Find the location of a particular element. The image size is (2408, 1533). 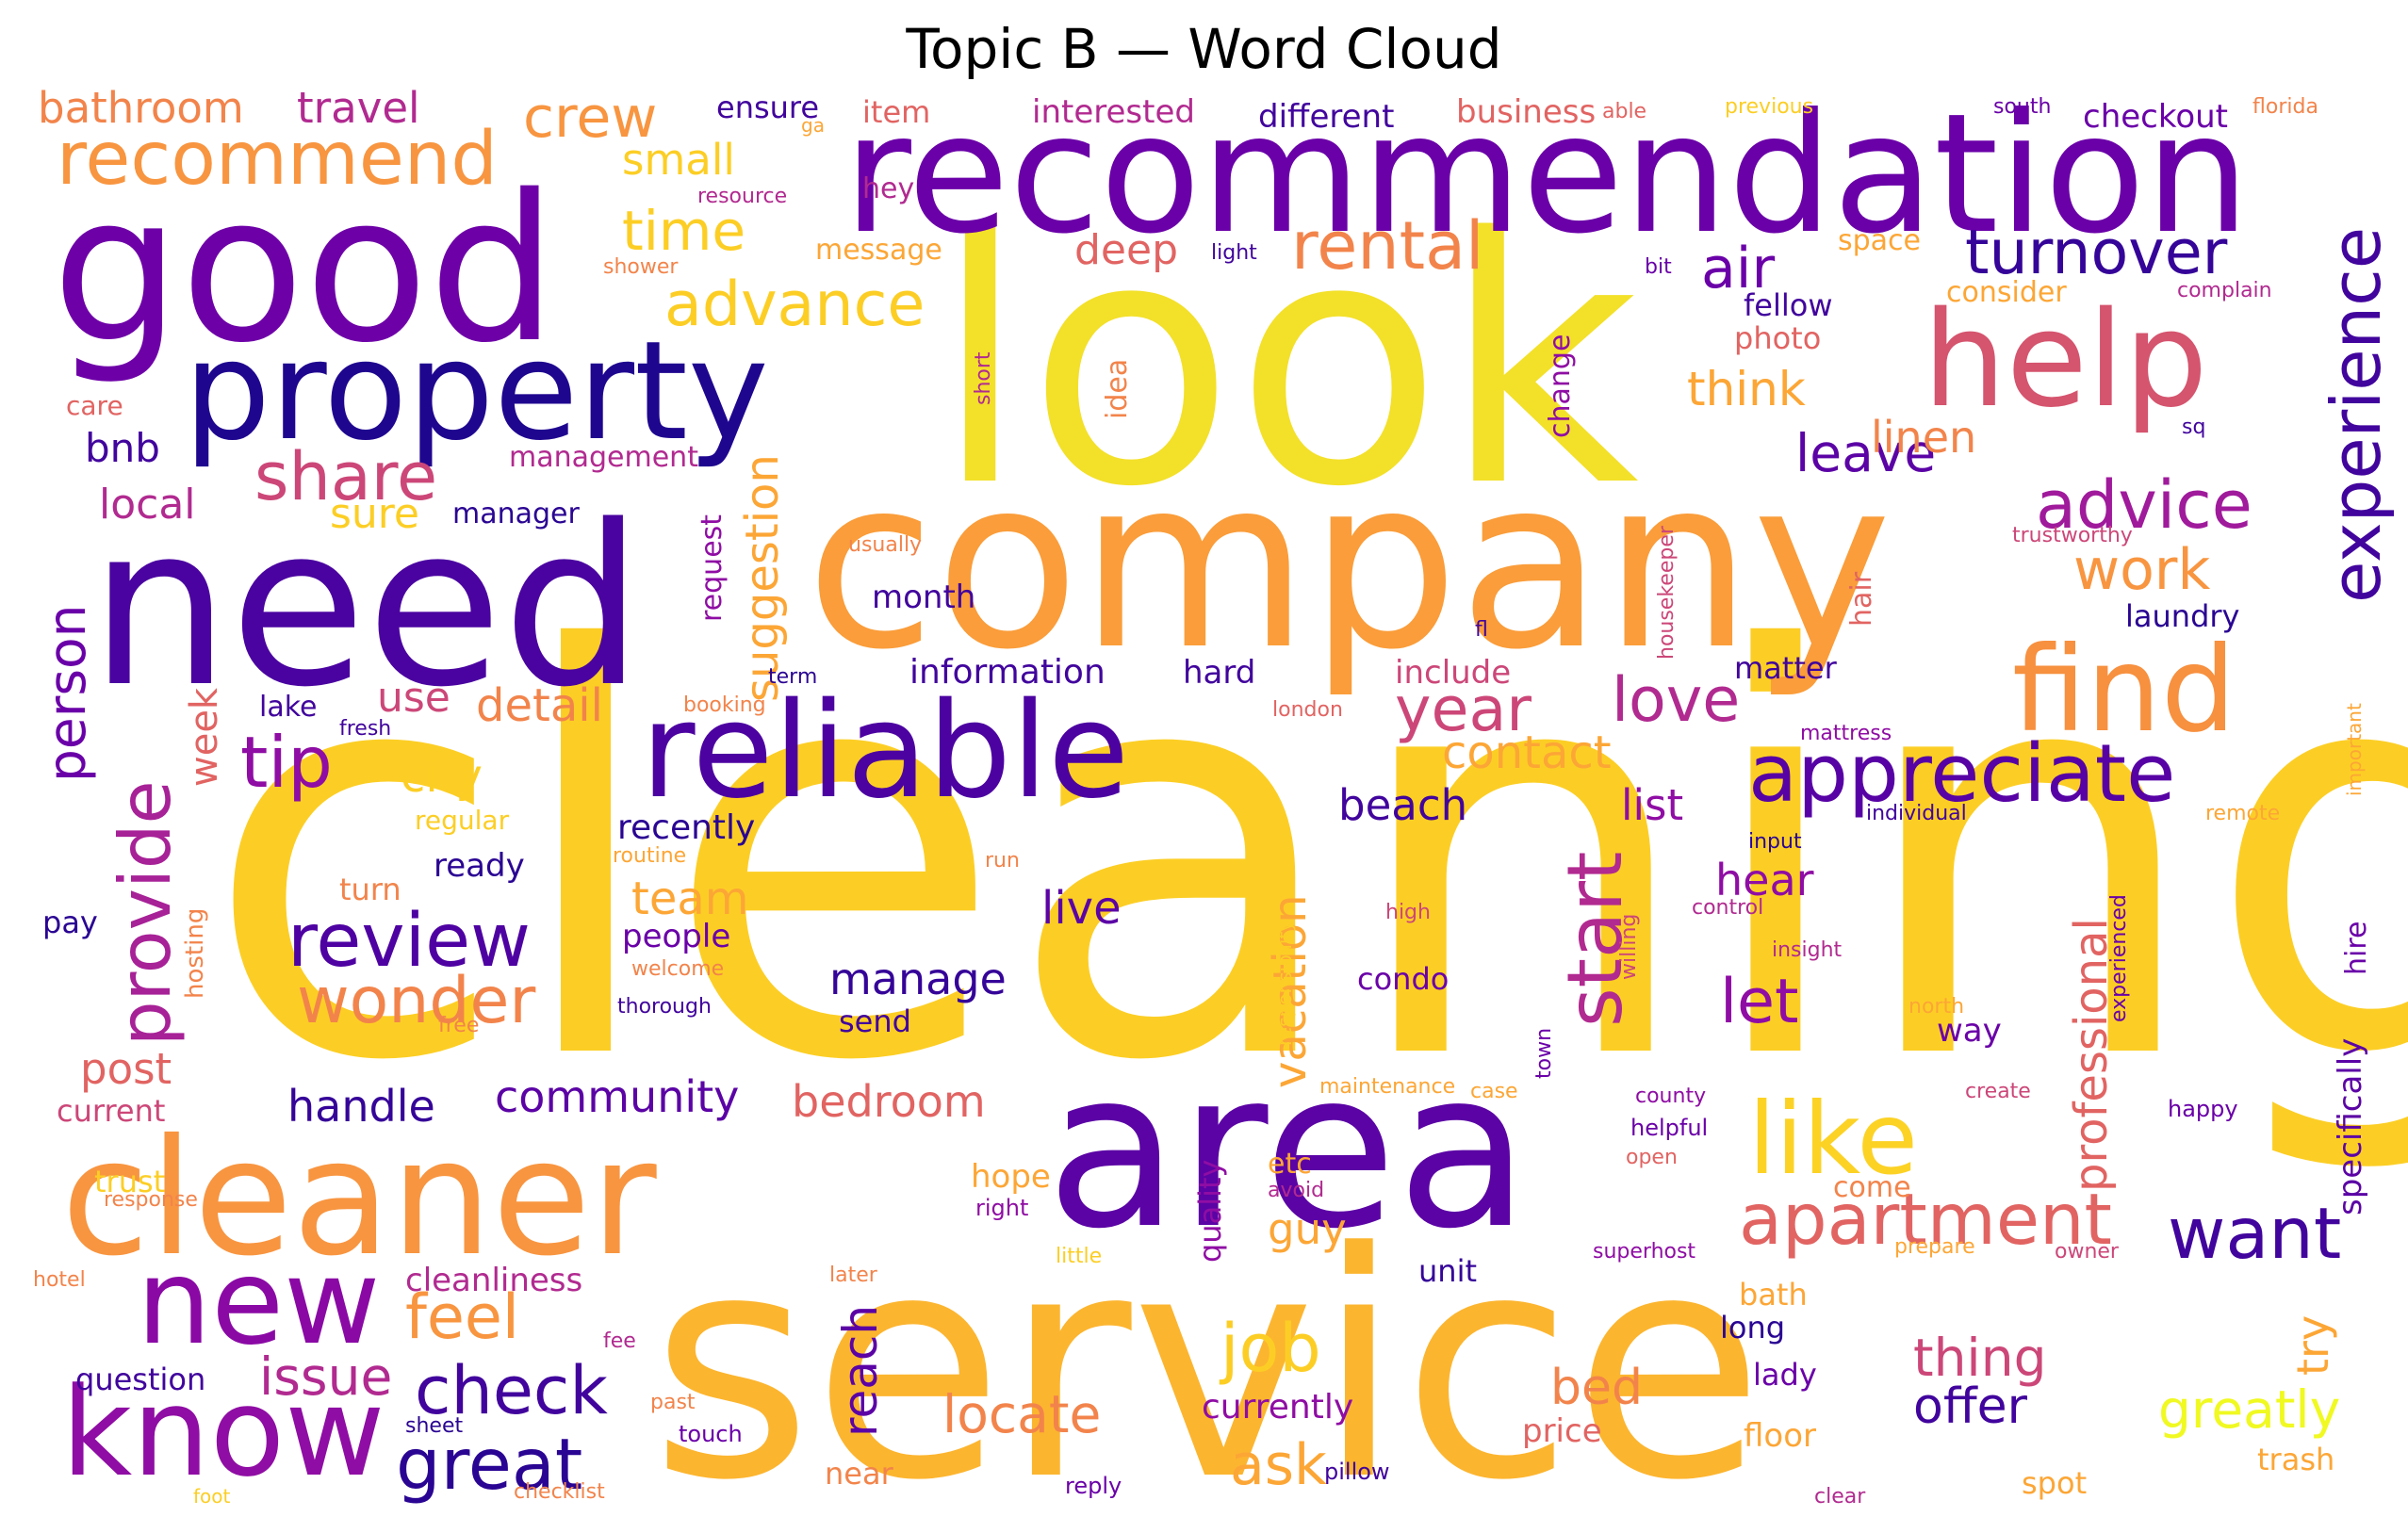

word-free: free is located at coordinates (459, 1026).